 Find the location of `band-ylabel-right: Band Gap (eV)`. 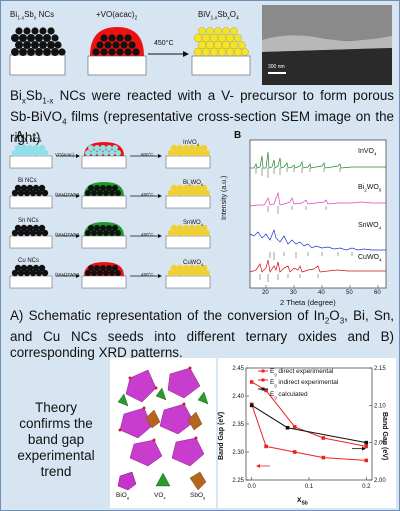

band-ylabel-right: Band Gap (eV) is located at coordinates (384, 436).